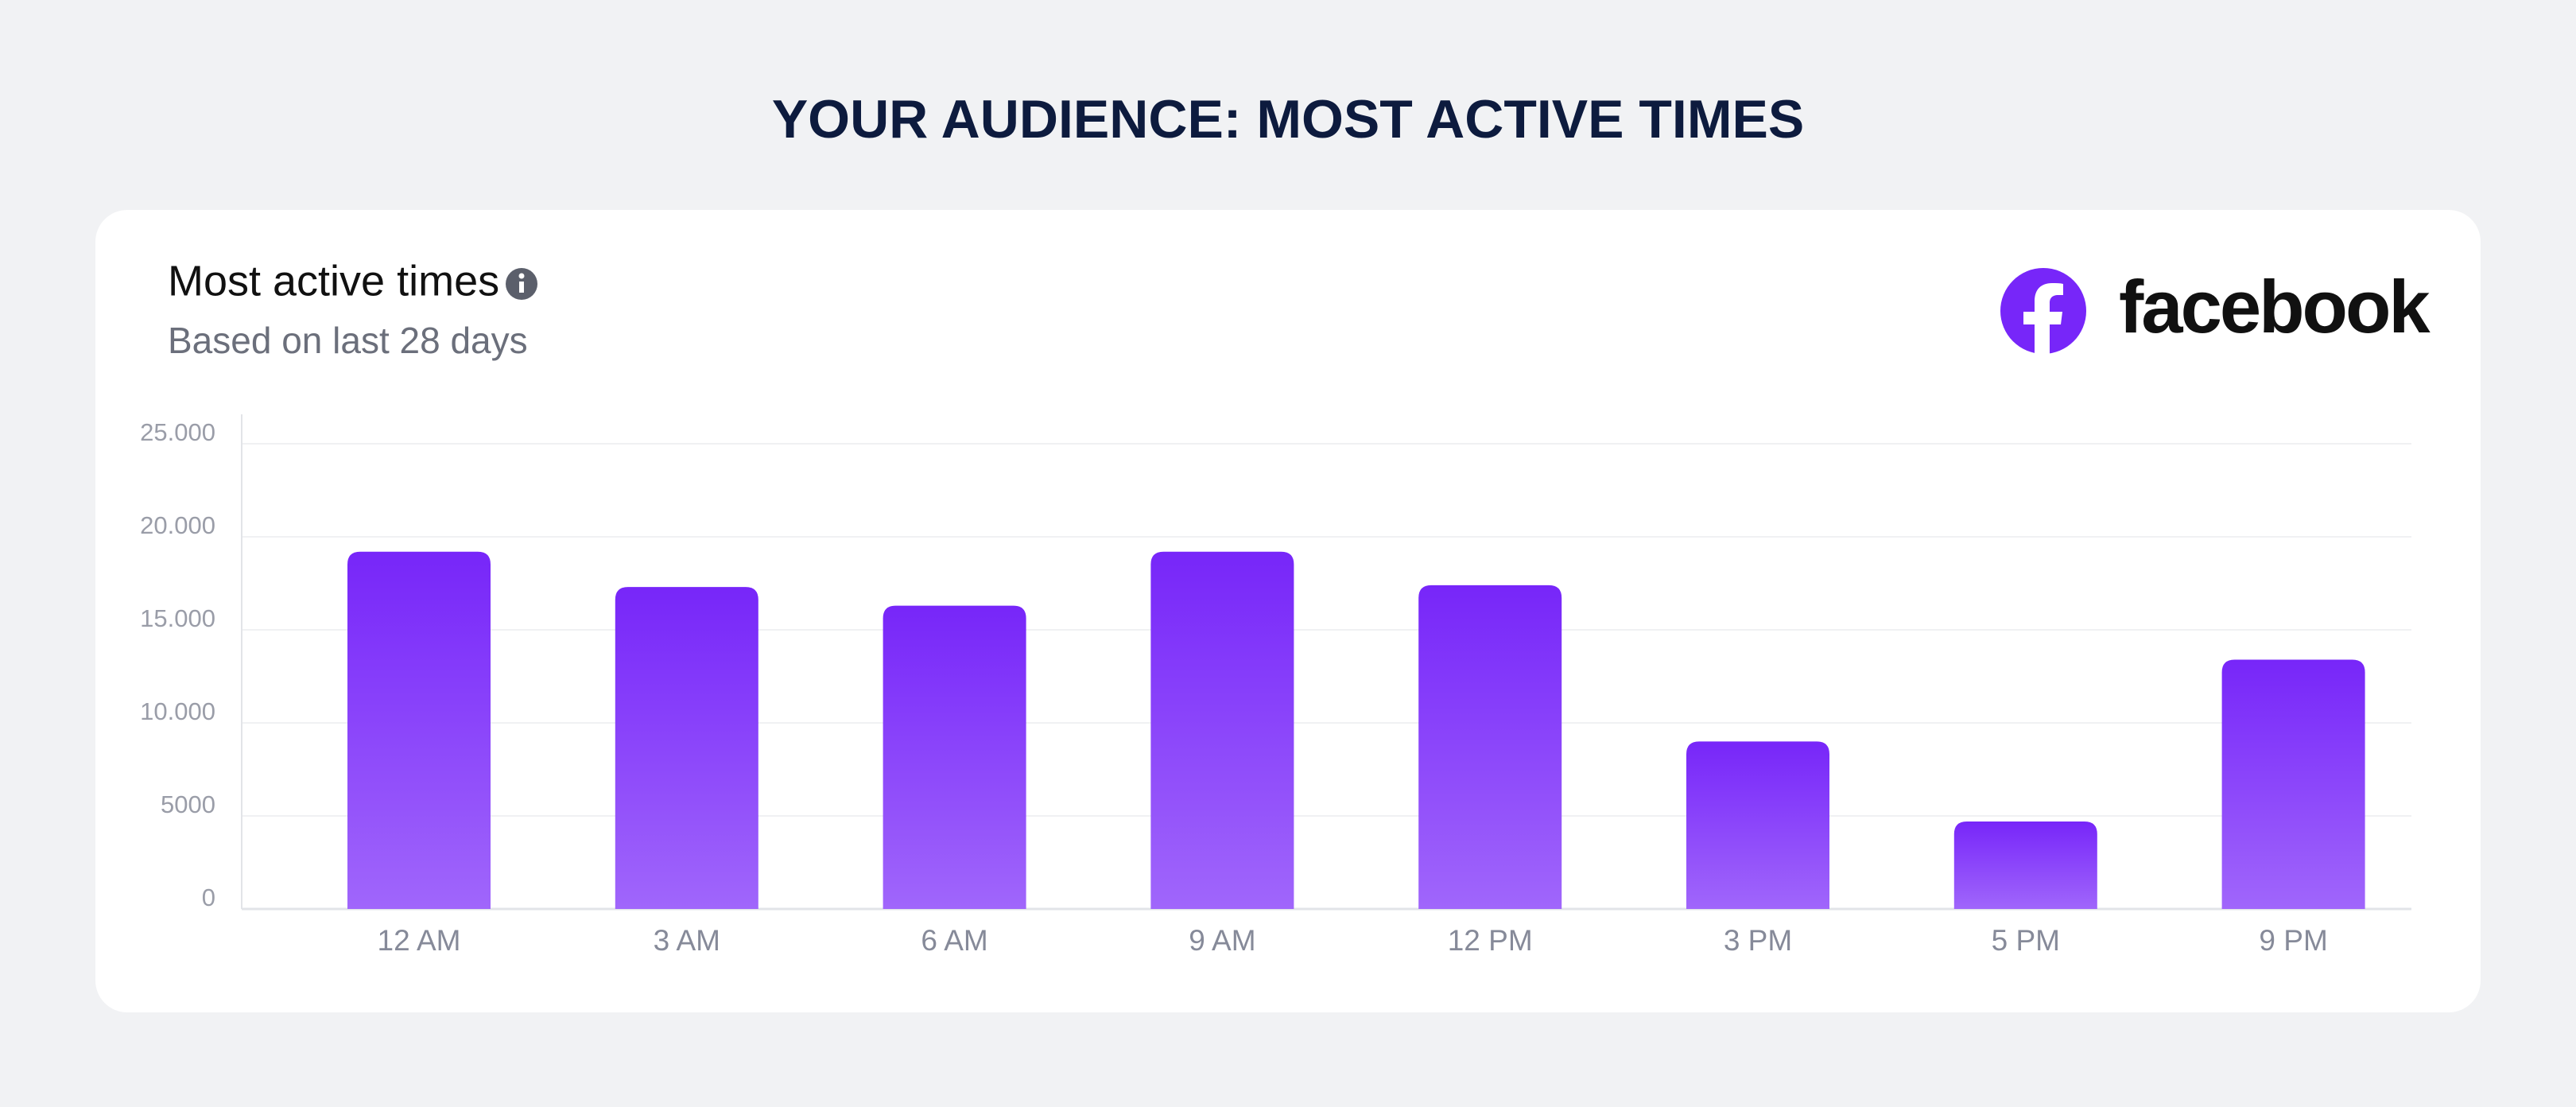  I want to click on x-tick-label: 12 AM, so click(420, 940).